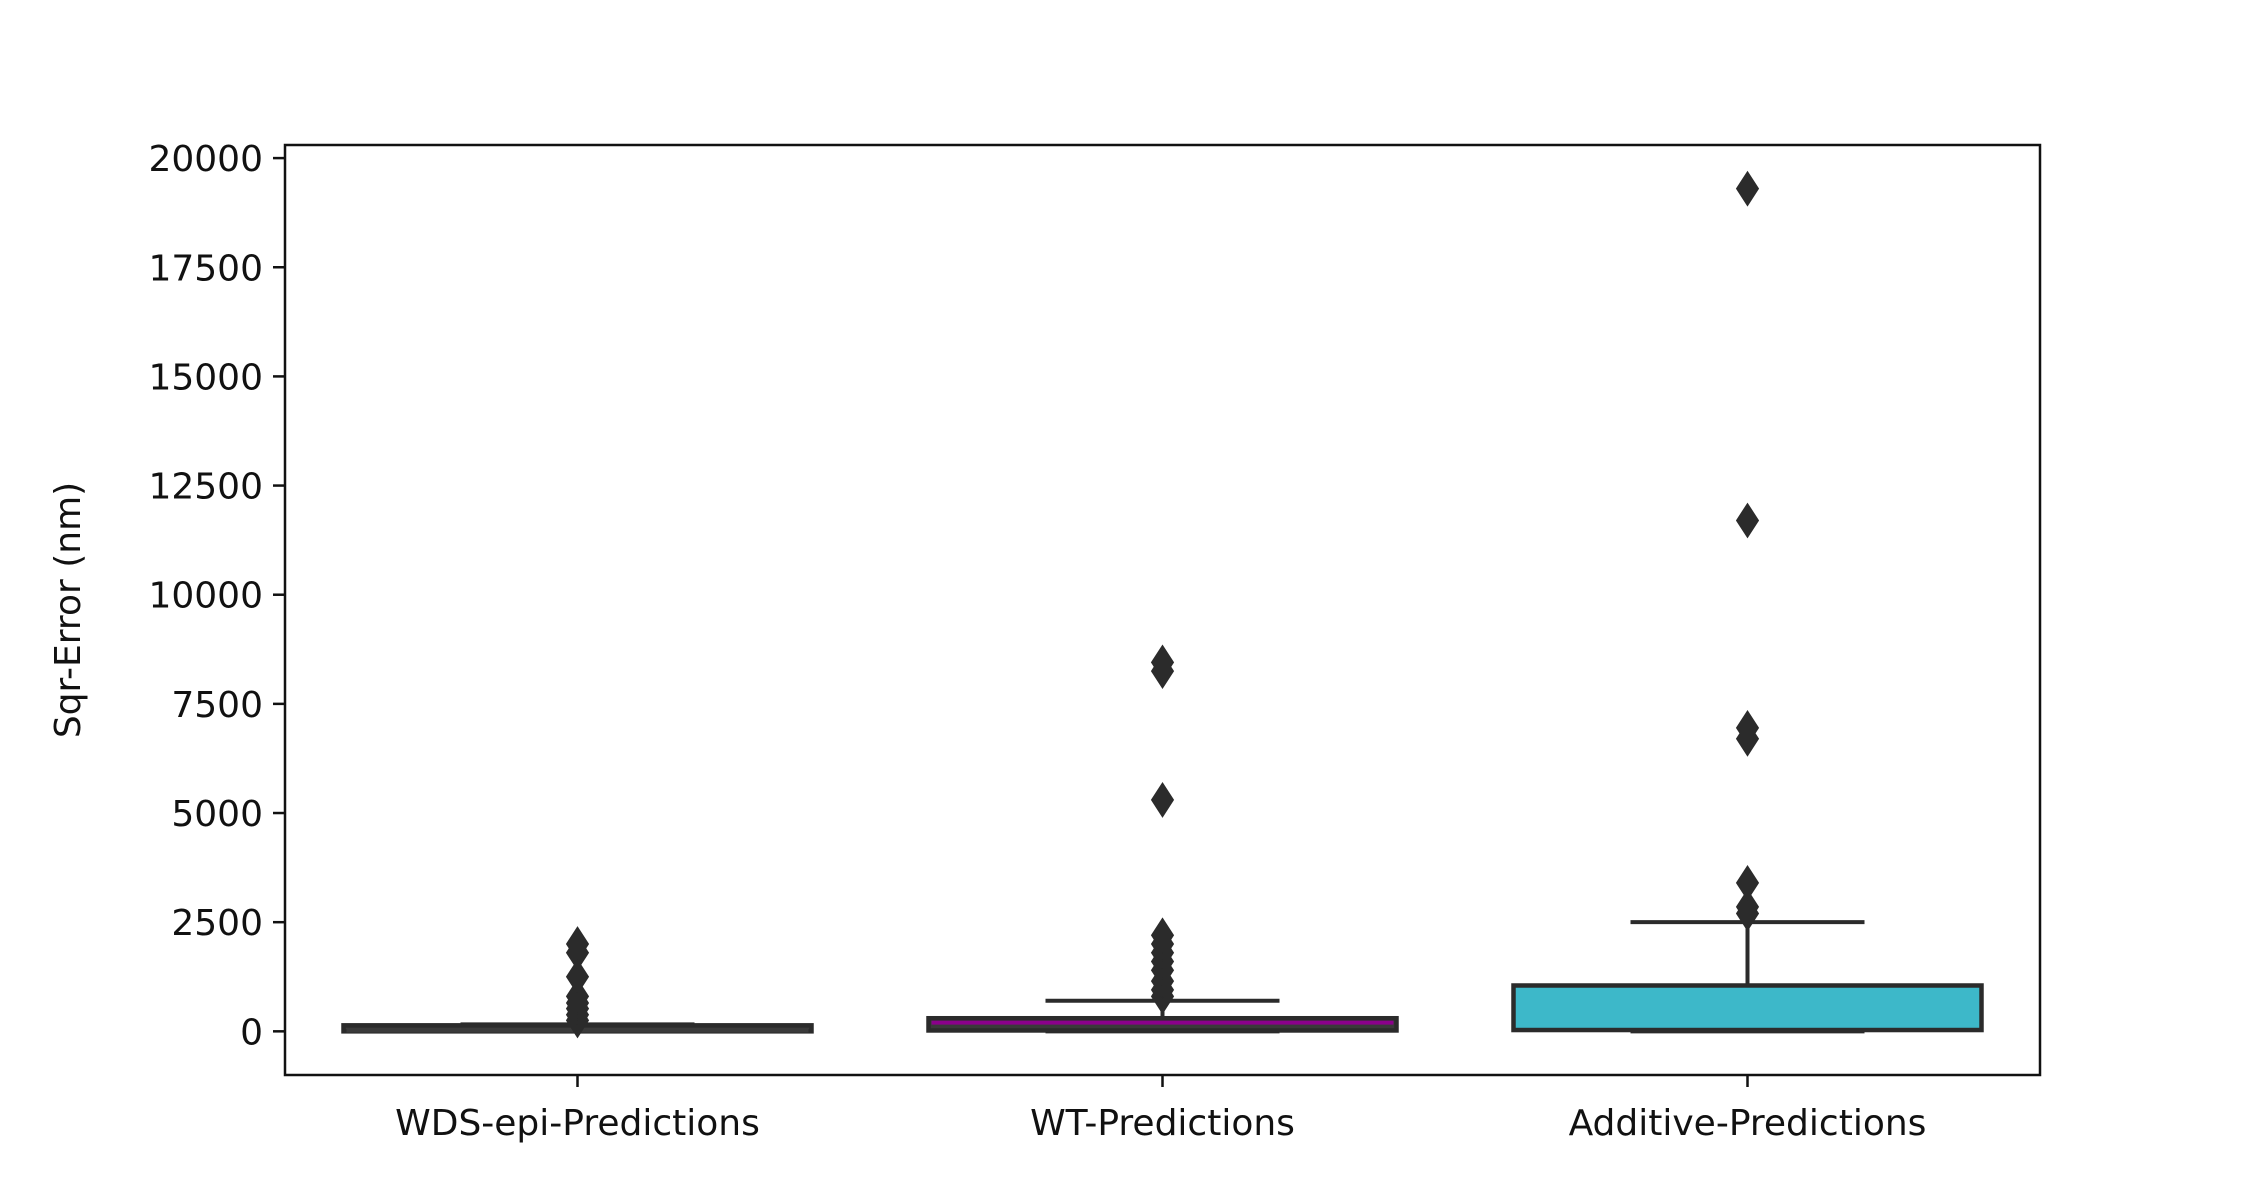 Image resolution: width=2250 pixels, height=1200 pixels. Describe the element at coordinates (1747, 1008) in the screenshot. I see `iqr-box` at that location.